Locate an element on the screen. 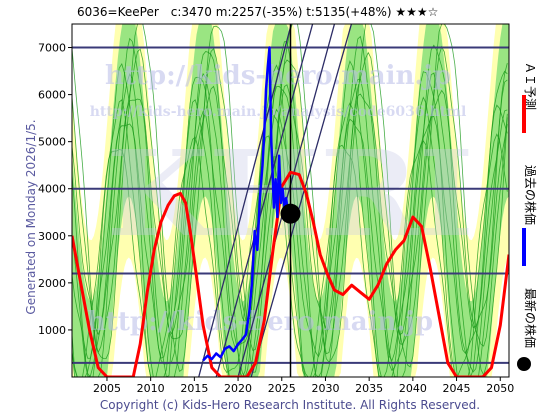  generated-date-label: Generated on Monday 2026/1/5. is located at coordinates (31, 216).